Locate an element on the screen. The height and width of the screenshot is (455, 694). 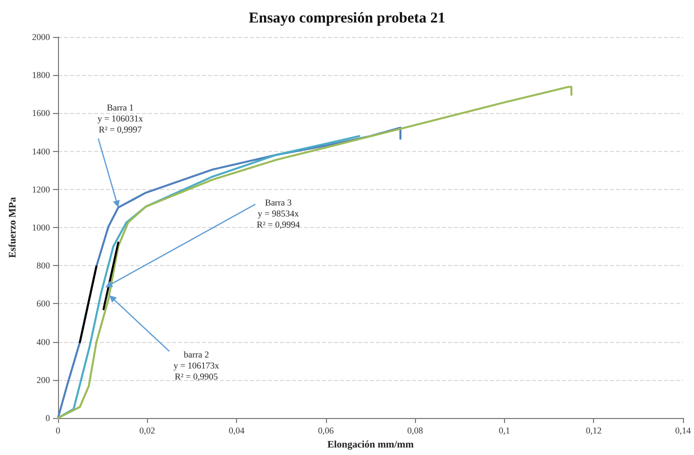
y-tick-label: 1000 is located at coordinates (41, 227).